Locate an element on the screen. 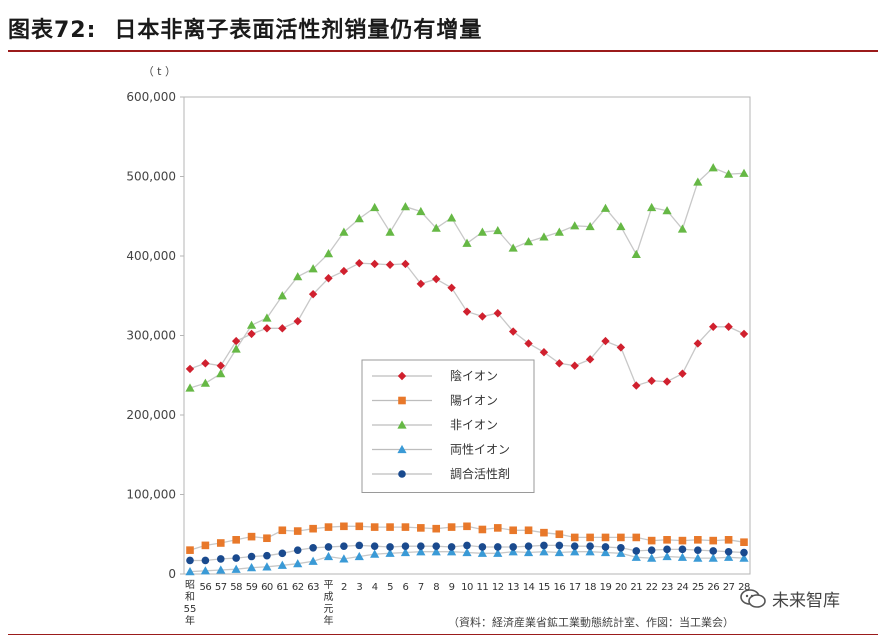  x-tick-label: 2 is located at coordinates (344, 587).